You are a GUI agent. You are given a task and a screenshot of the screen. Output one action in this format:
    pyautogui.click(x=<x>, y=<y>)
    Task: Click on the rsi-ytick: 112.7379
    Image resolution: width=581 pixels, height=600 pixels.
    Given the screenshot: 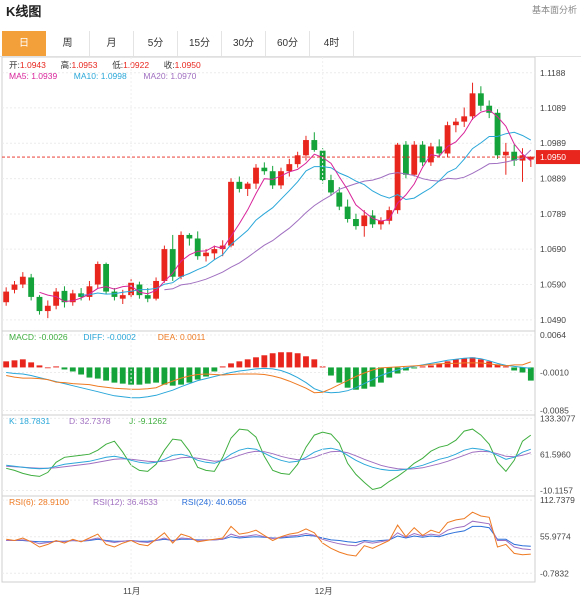 What is the action you would take?
    pyautogui.click(x=557, y=500)
    